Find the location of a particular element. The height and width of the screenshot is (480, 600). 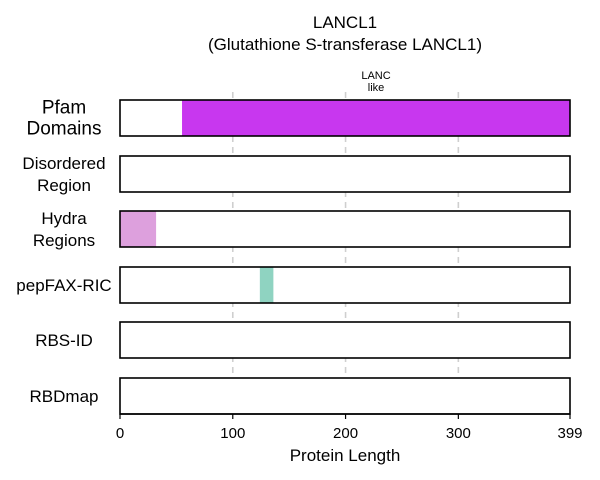

track-label: RBS-ID is located at coordinates (64, 340).